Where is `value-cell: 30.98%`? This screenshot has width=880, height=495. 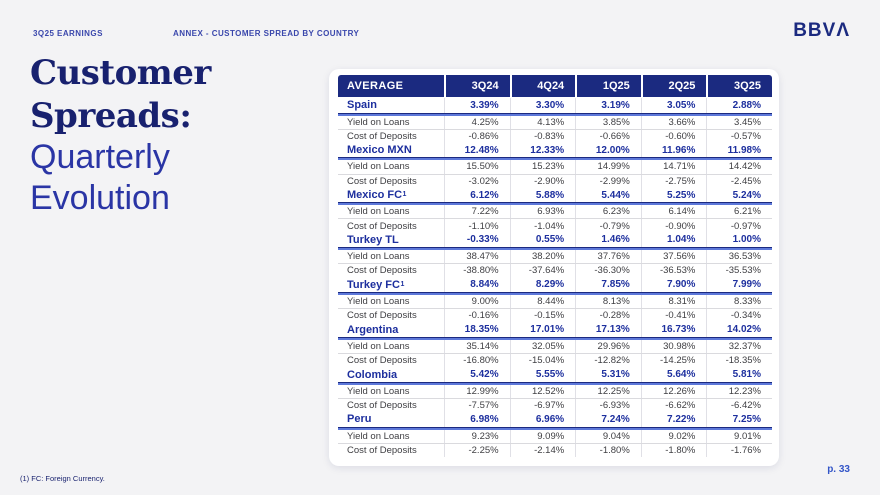
value-cell: 30.98% is located at coordinates (673, 346).